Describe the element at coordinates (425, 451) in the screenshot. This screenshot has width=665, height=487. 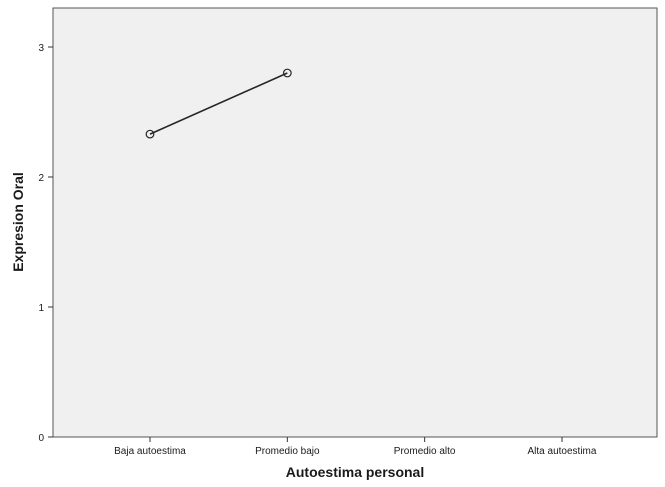
I see `x-tick-label: Promedio alto` at that location.